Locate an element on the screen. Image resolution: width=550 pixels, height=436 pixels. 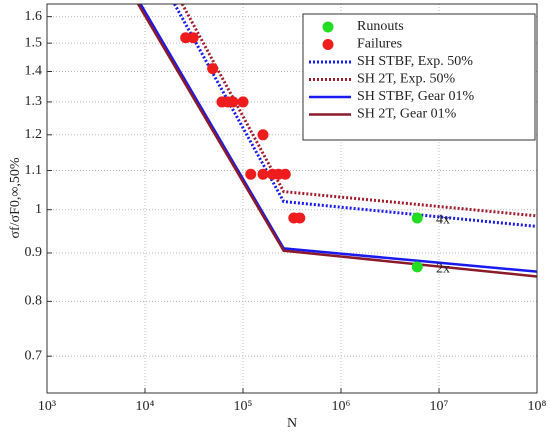
legend-label: SH 2T, Gear 01% is located at coordinates (407, 114).